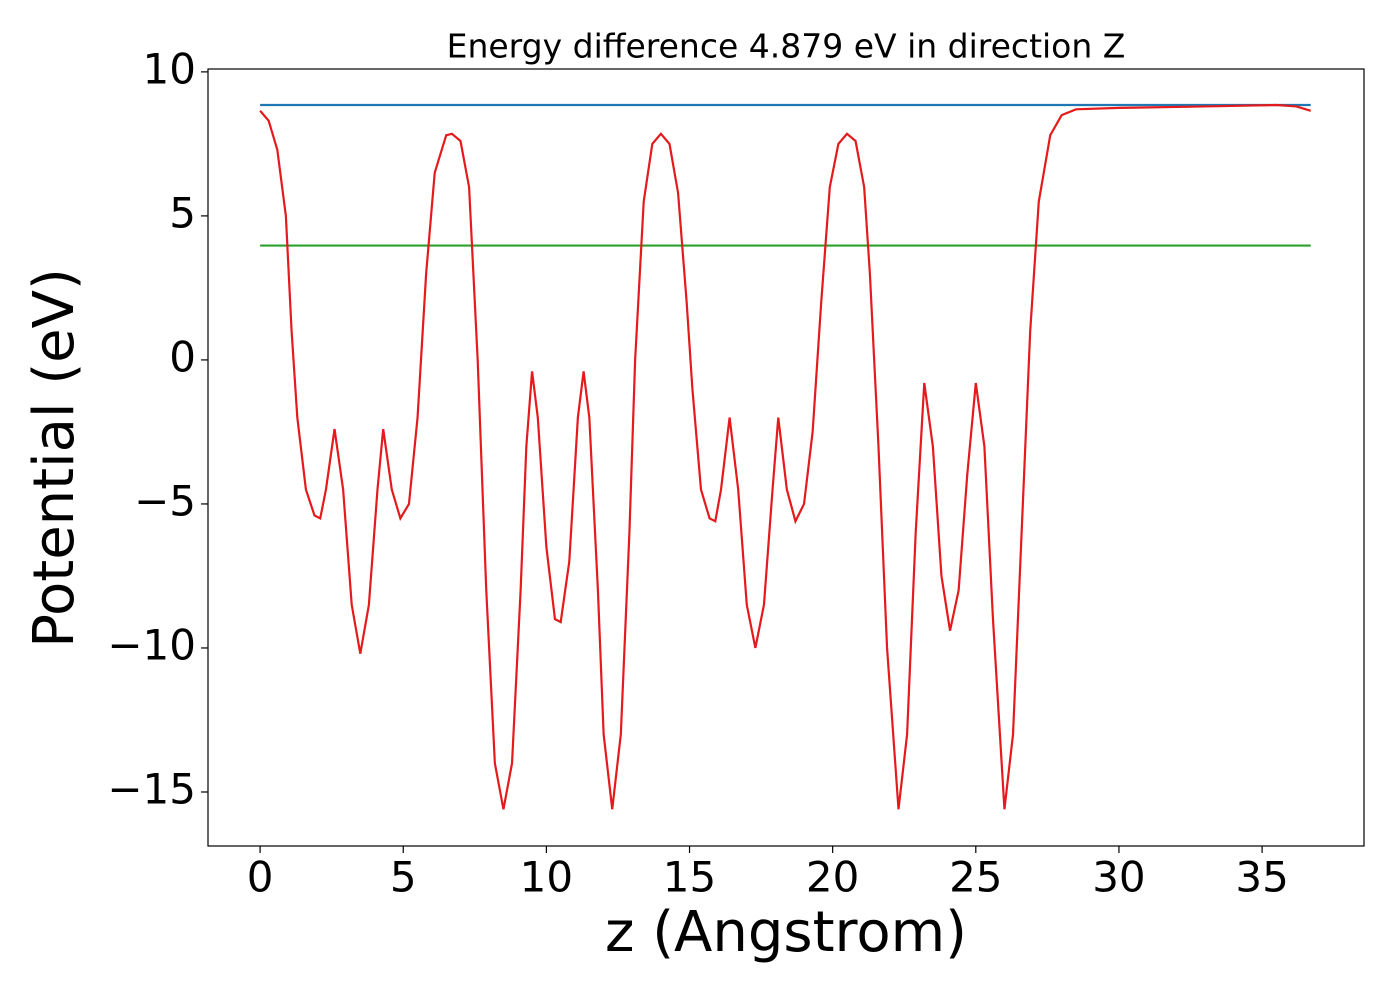 This screenshot has height=1000, width=1400. What do you see at coordinates (975, 877) in the screenshot?
I see `x-tick-label: 25` at bounding box center [975, 877].